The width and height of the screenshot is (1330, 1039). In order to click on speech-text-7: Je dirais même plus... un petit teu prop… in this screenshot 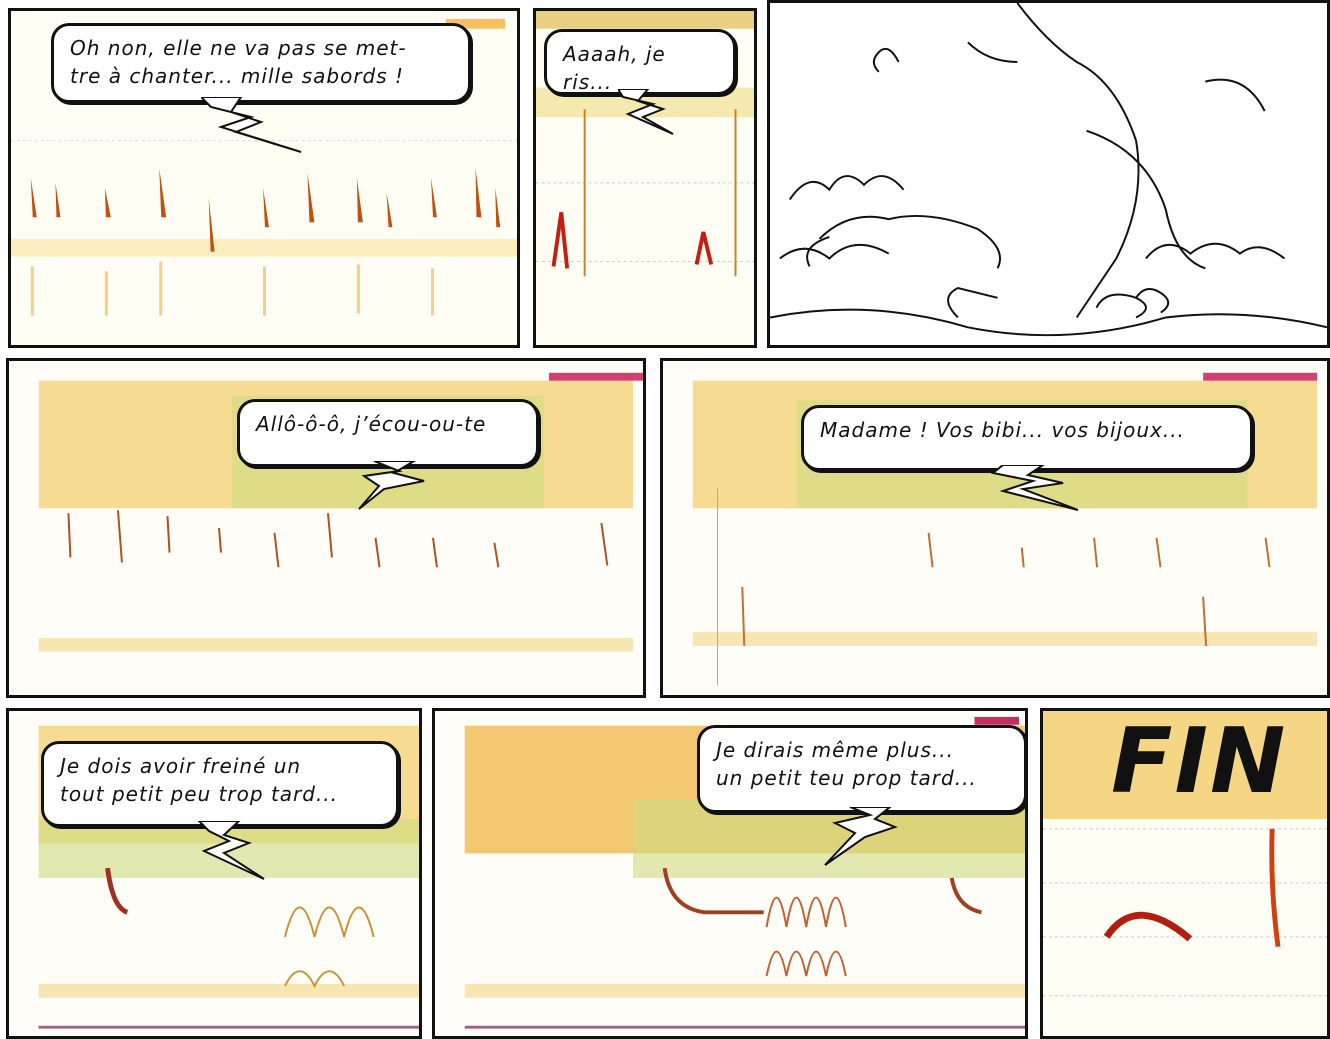, I will do `click(846, 764)`.